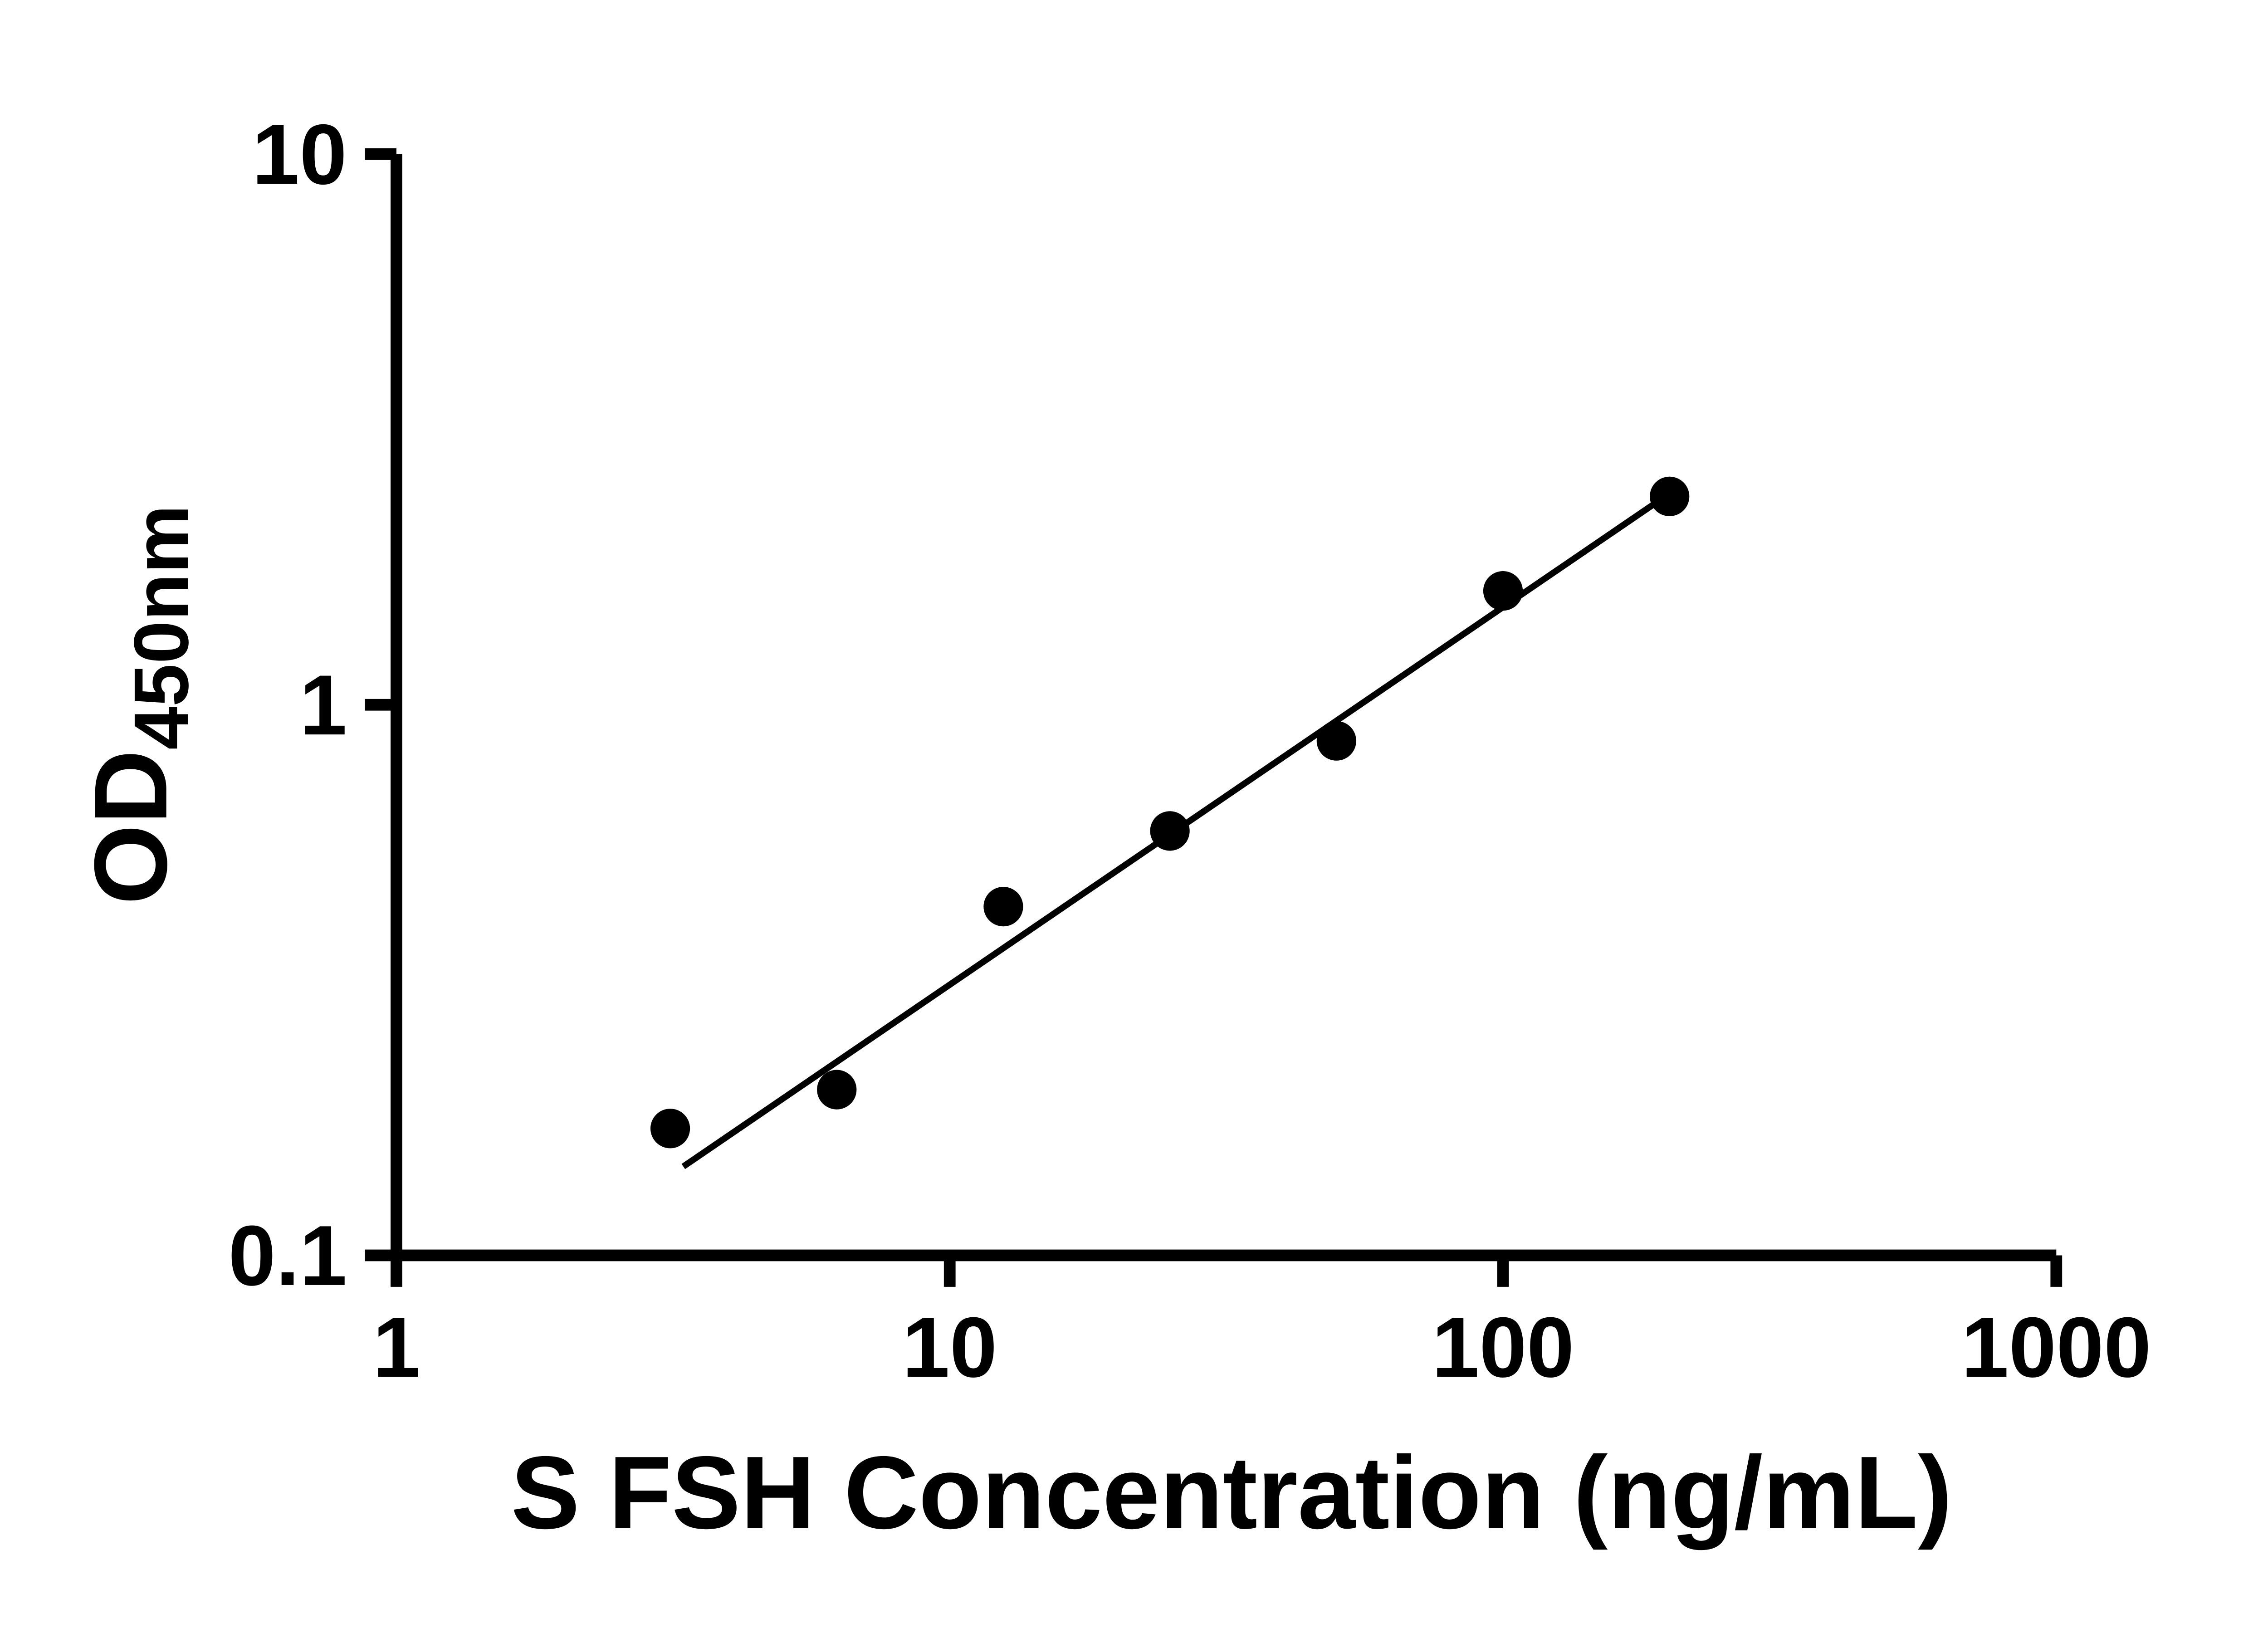 The height and width of the screenshot is (1633, 2268). I want to click on y-axis-tick-label: 1, so click(323, 705).